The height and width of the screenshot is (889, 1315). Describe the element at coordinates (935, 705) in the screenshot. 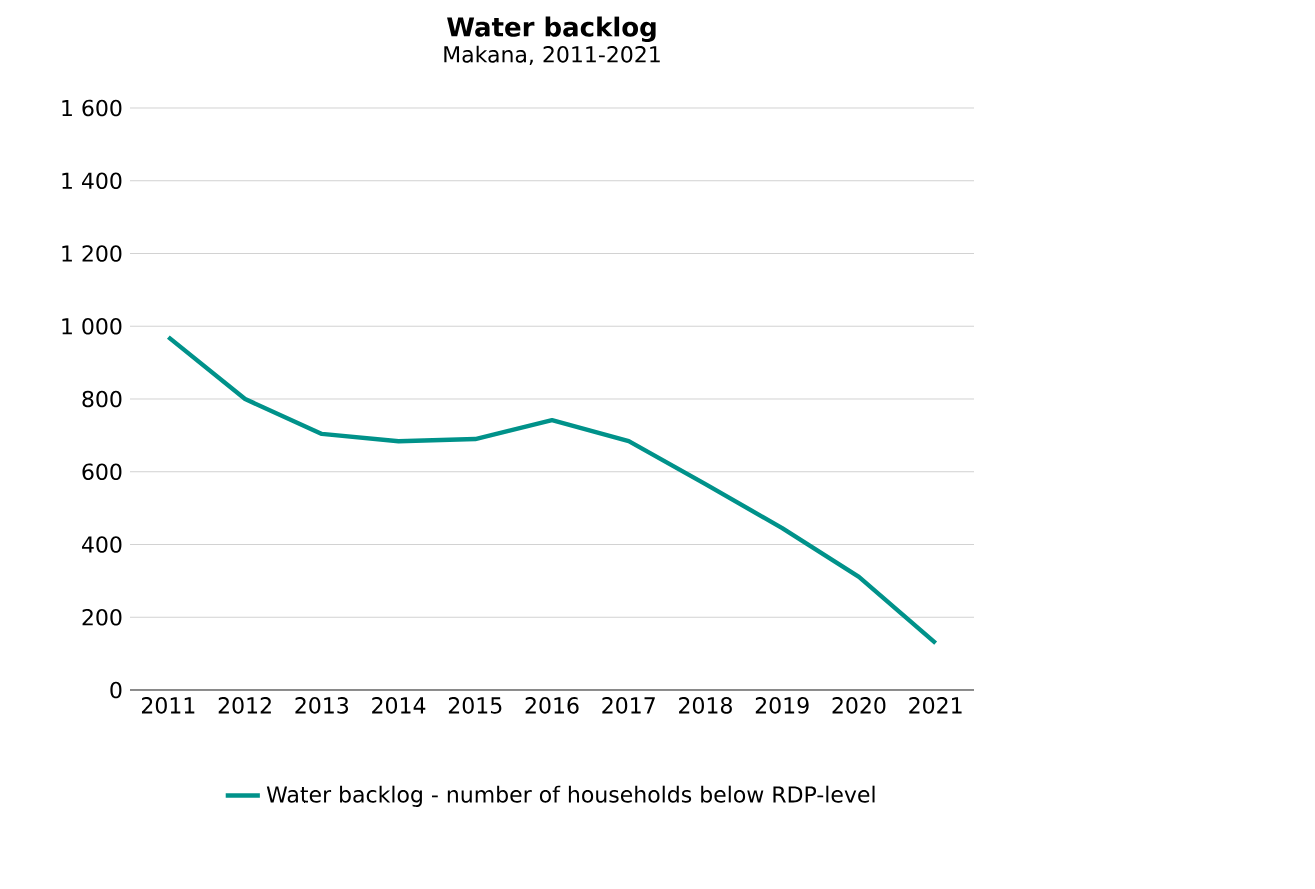

I see `x-tick-label: 2021` at that location.